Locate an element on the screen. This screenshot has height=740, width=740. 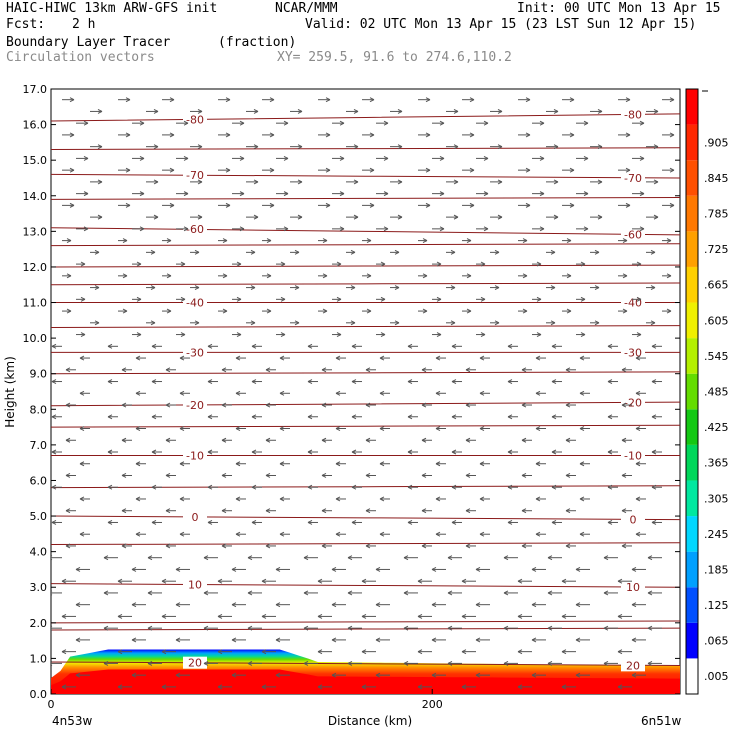
x-axis: 0 200 is located at coordinates (245, 700).